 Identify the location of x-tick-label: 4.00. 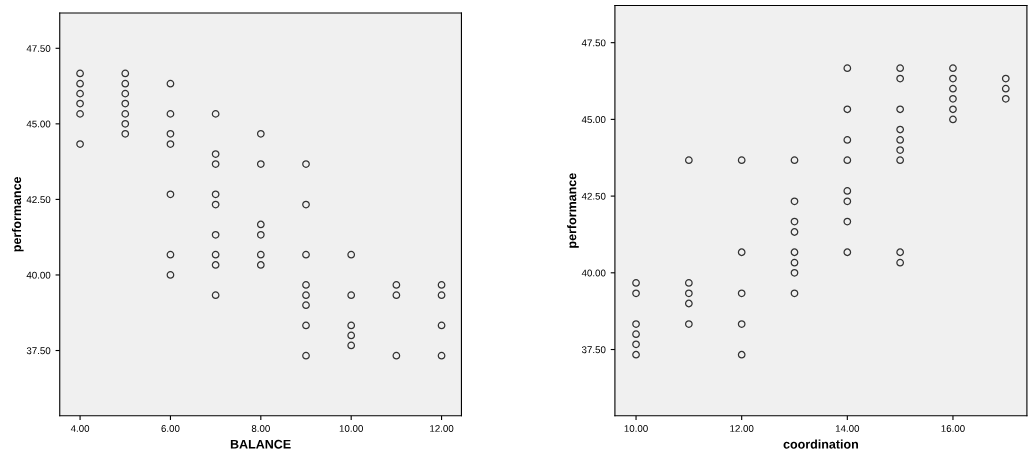
(80, 428).